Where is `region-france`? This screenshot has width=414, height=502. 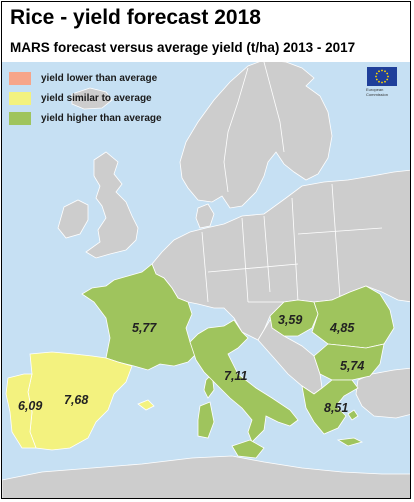
region-france is located at coordinates (139, 317).